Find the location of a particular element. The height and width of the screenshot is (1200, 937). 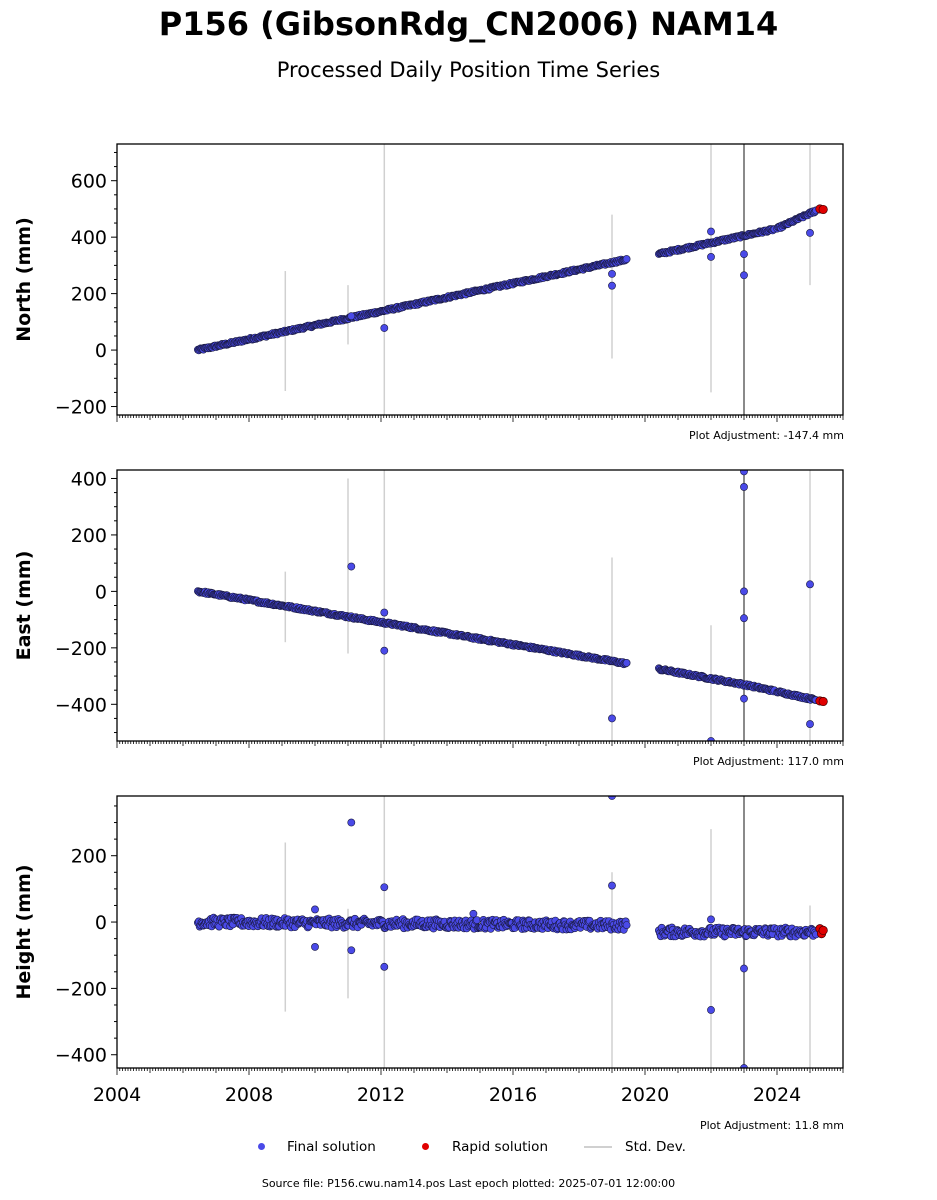

height-rapid-point is located at coordinates (823, 930).